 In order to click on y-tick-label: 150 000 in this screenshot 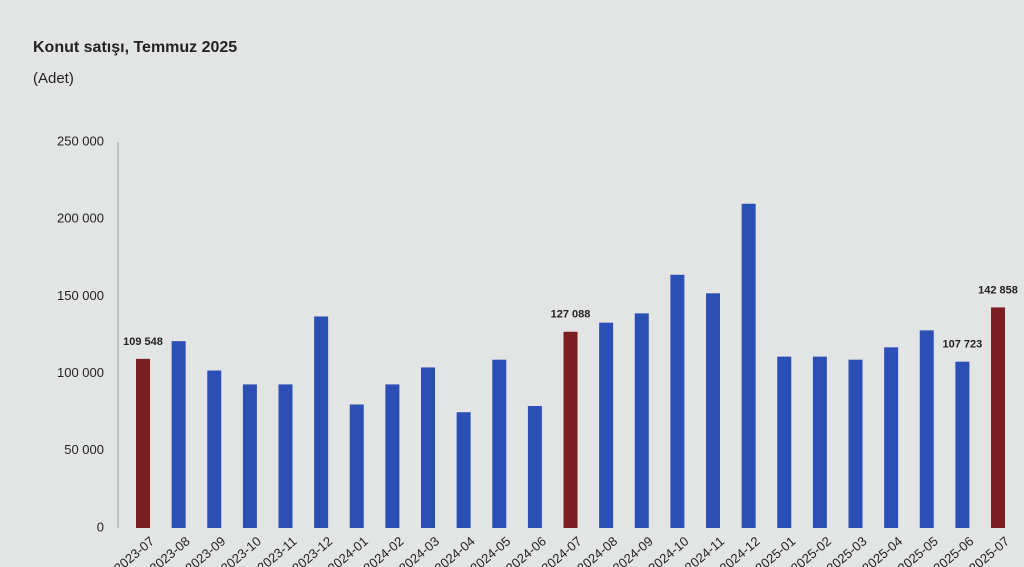, I will do `click(80, 295)`.